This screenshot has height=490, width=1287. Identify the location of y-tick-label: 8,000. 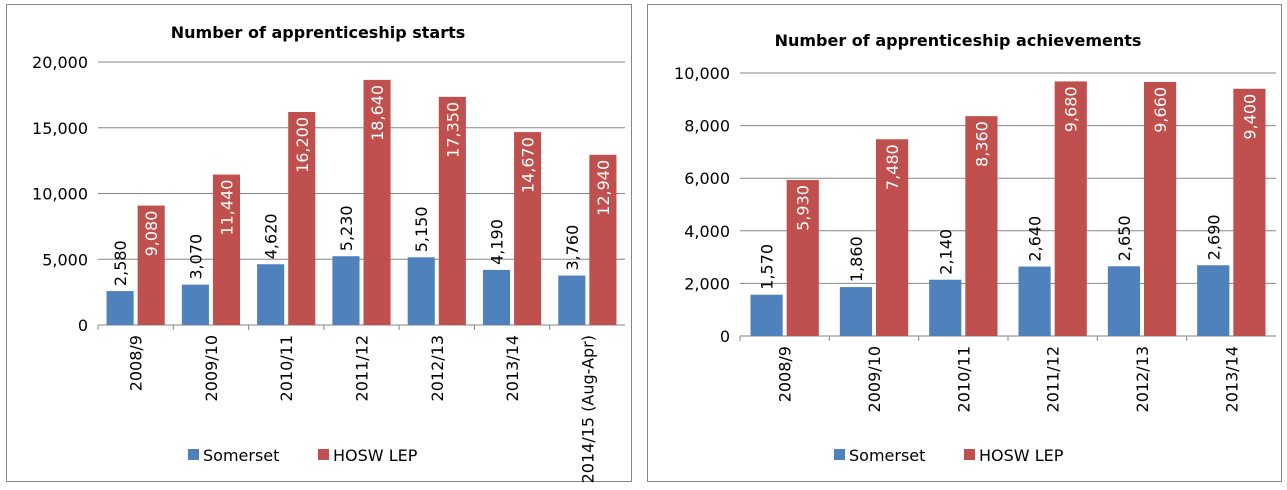
(707, 126).